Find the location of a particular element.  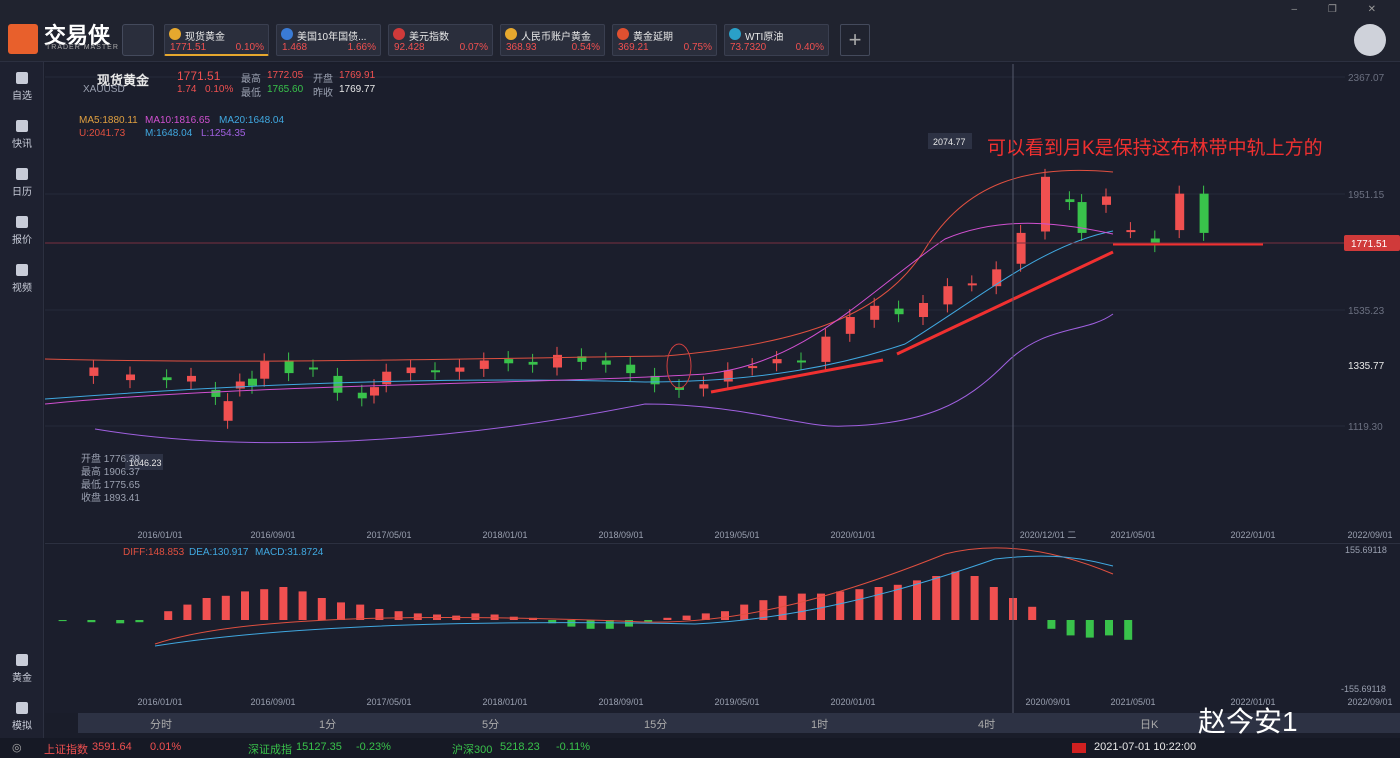

tab-5: WTI原油 73.7320 0.40% is located at coordinates (776, 40).